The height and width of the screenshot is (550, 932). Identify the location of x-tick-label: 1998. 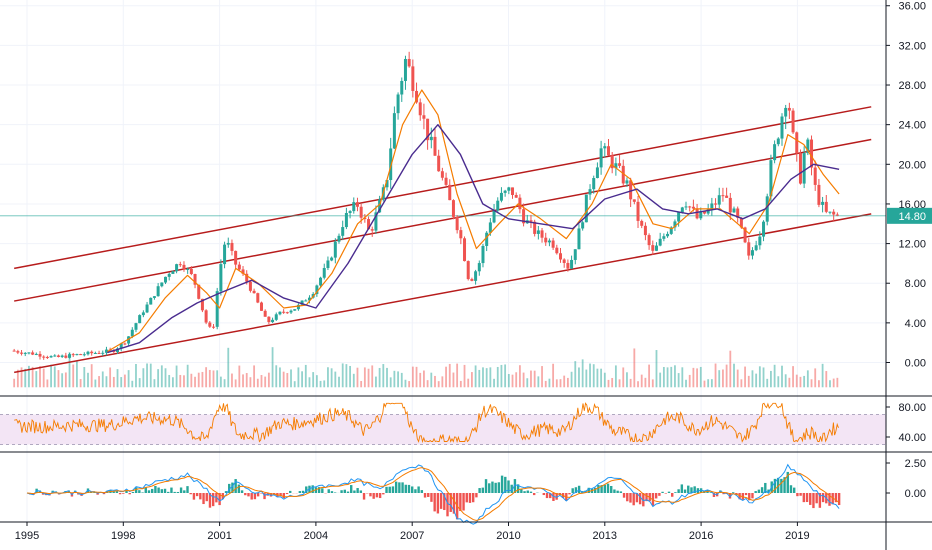
(123, 536).